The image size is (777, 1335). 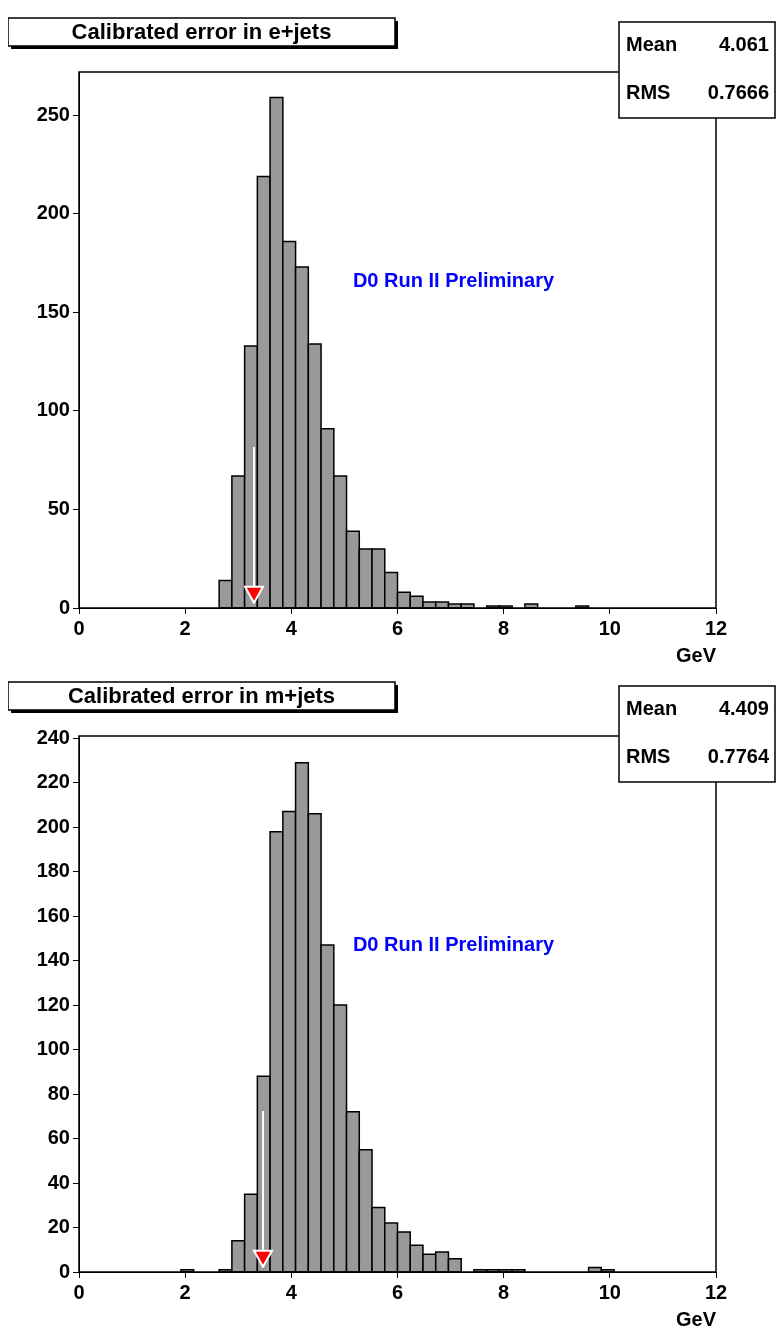 I want to click on y-tick-label: 50, so click(x=58, y=507).